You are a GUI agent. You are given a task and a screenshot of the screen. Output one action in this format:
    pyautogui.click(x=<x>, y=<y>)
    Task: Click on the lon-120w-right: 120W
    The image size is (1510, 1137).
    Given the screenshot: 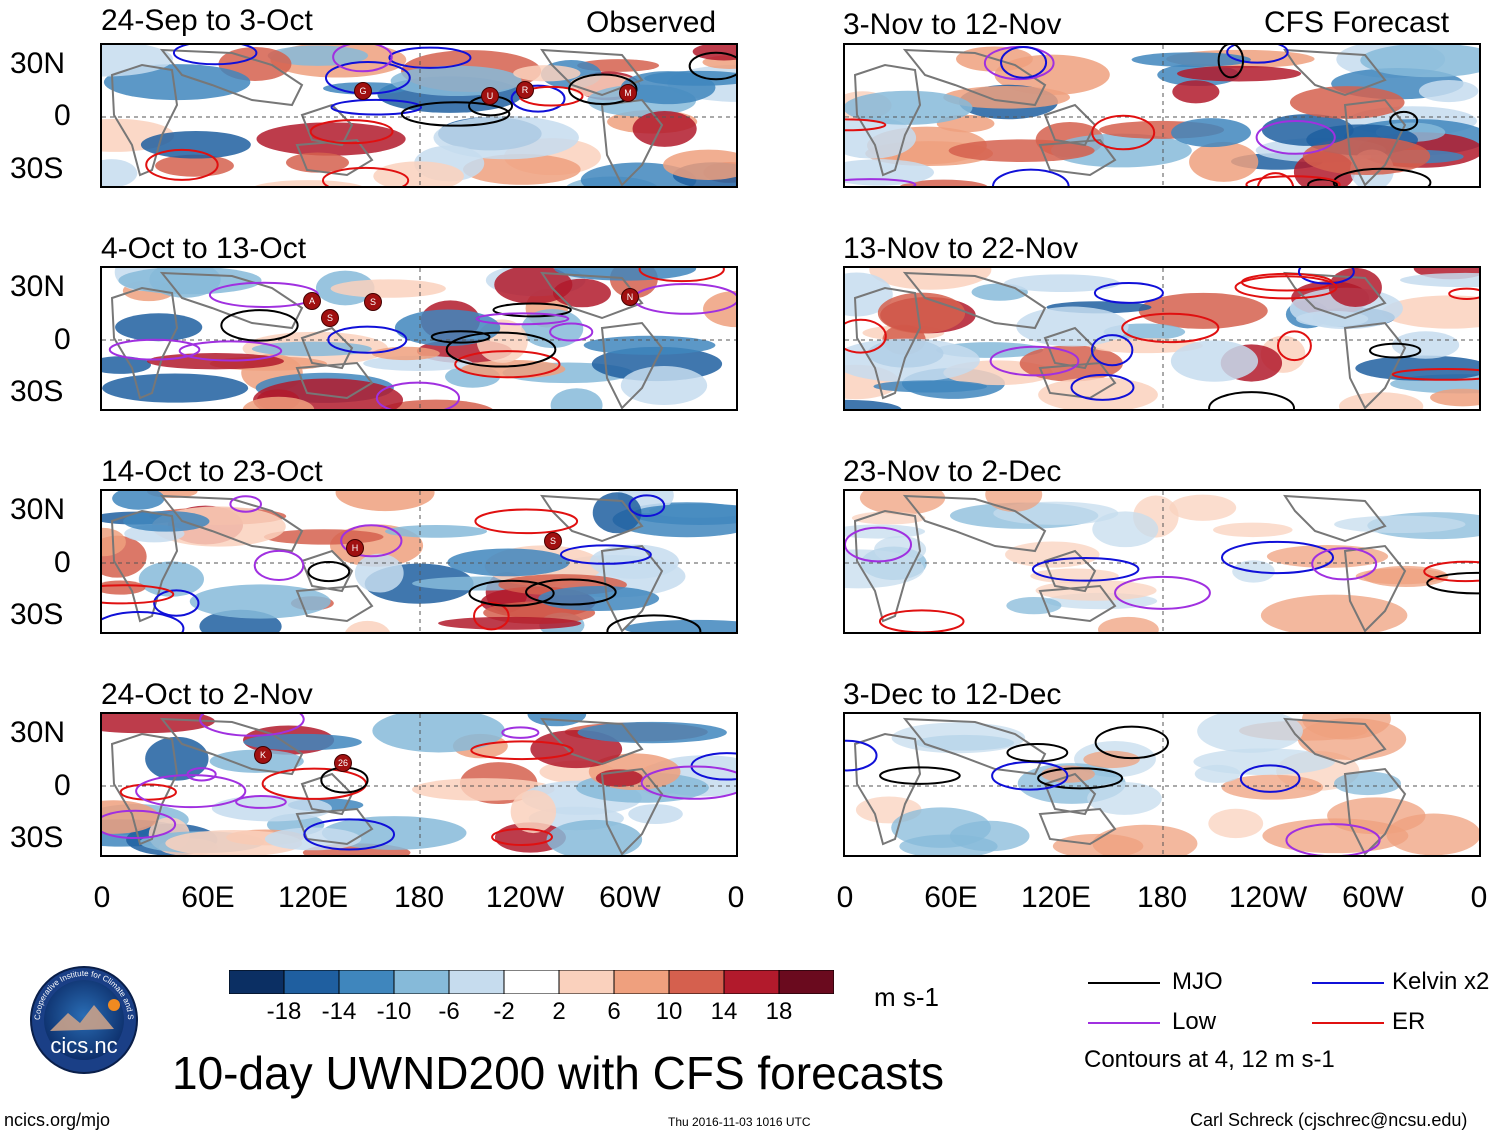 What is the action you would take?
    pyautogui.click(x=1268, y=897)
    